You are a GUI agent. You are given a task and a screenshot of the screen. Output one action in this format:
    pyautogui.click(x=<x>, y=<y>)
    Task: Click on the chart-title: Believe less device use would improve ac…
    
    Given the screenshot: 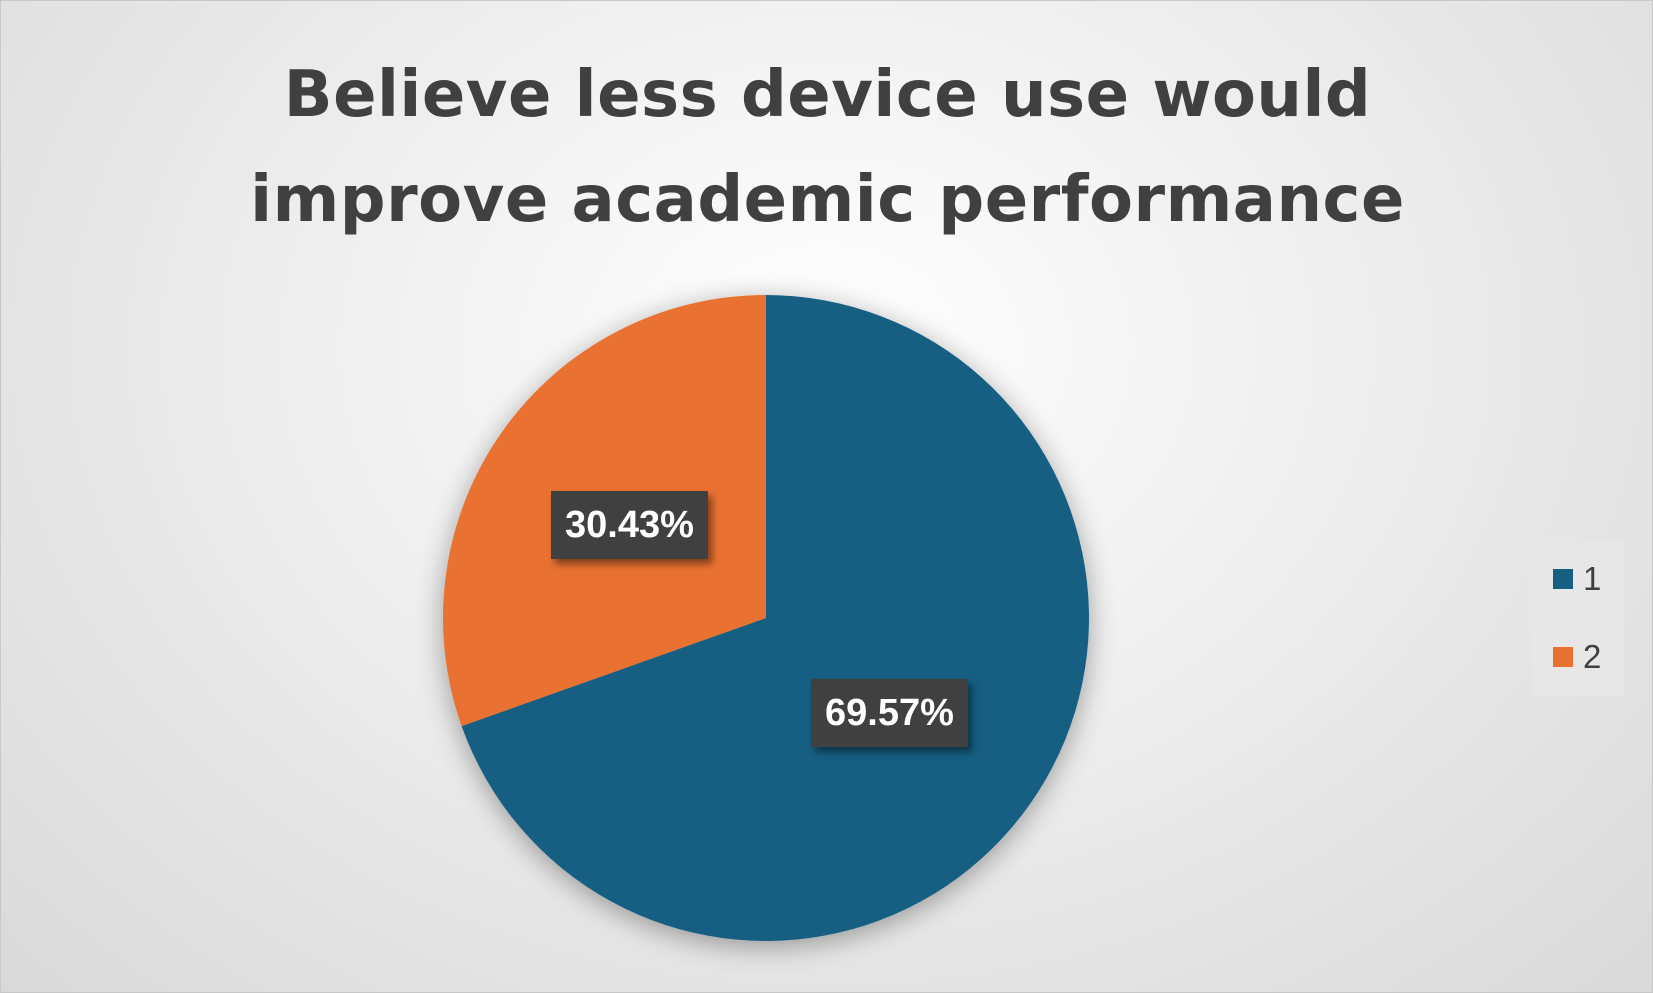 What is the action you would take?
    pyautogui.click(x=827, y=147)
    